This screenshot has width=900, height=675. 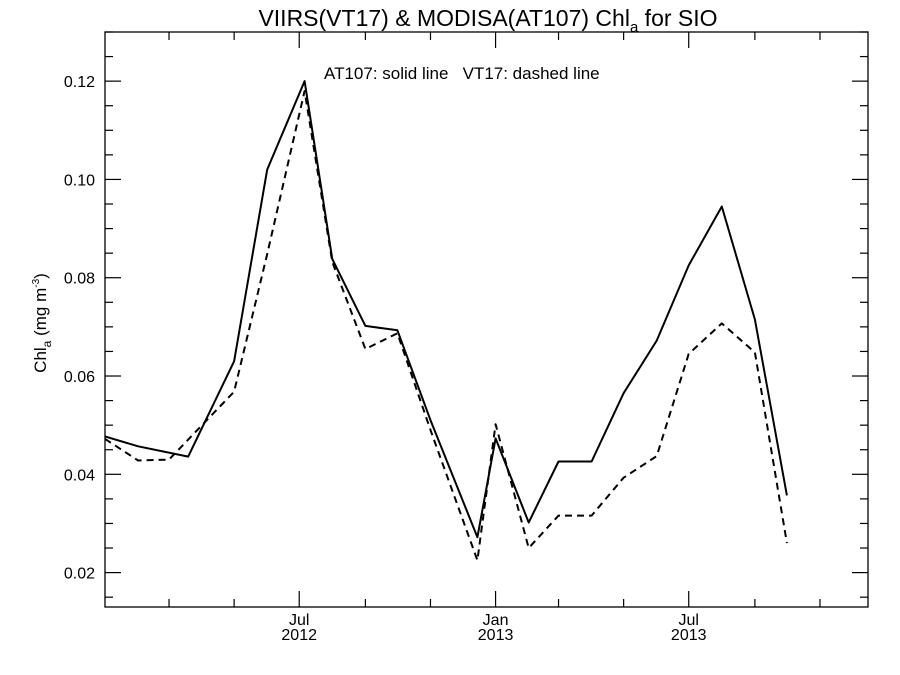 I want to click on y-tick-label: 0.08, so click(x=79, y=279).